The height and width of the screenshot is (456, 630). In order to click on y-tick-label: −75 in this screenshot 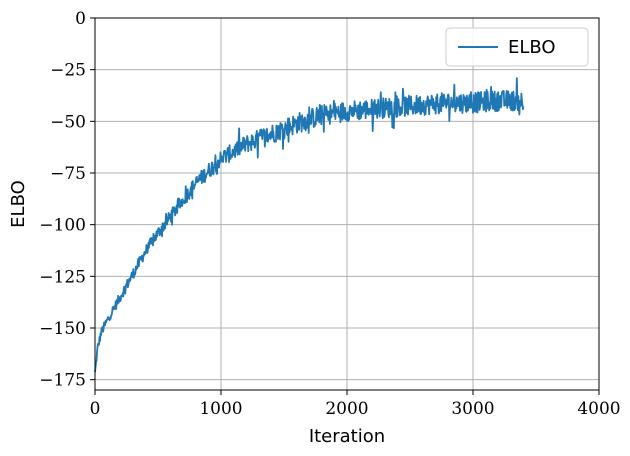, I will do `click(68, 174)`.